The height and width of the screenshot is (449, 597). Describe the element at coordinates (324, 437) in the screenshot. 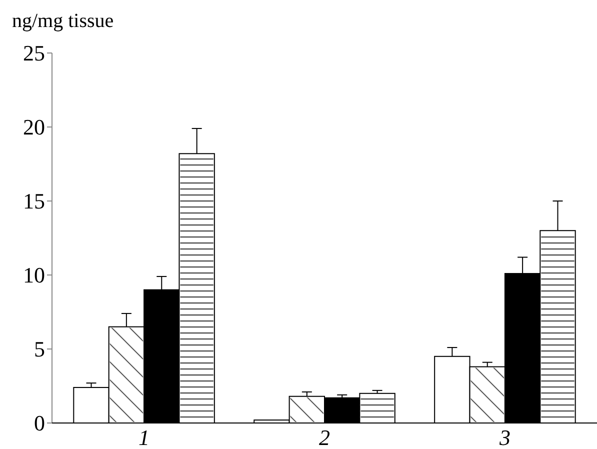

I see `x-tick-label: 2` at that location.